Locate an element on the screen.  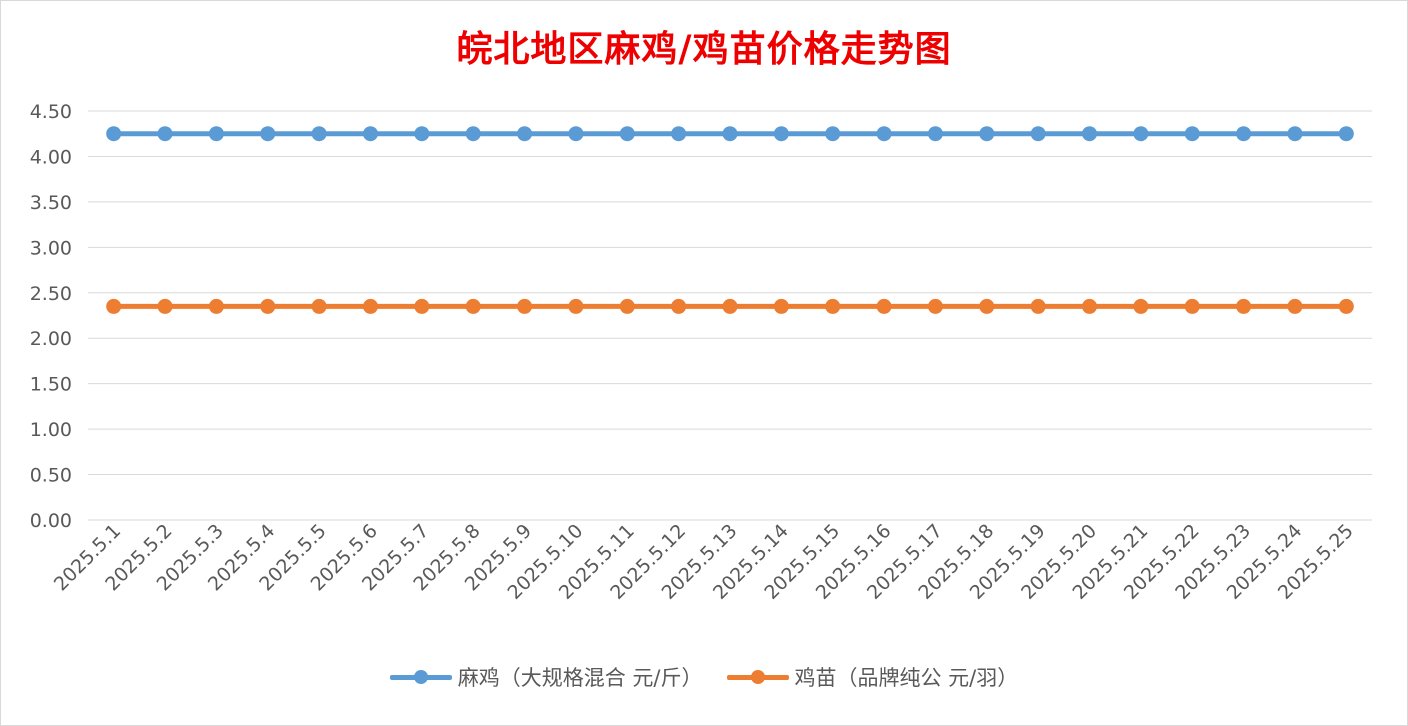
legend-item-series-2: 鸡苗（品牌纯公 元/羽） is located at coordinates (872, 677).